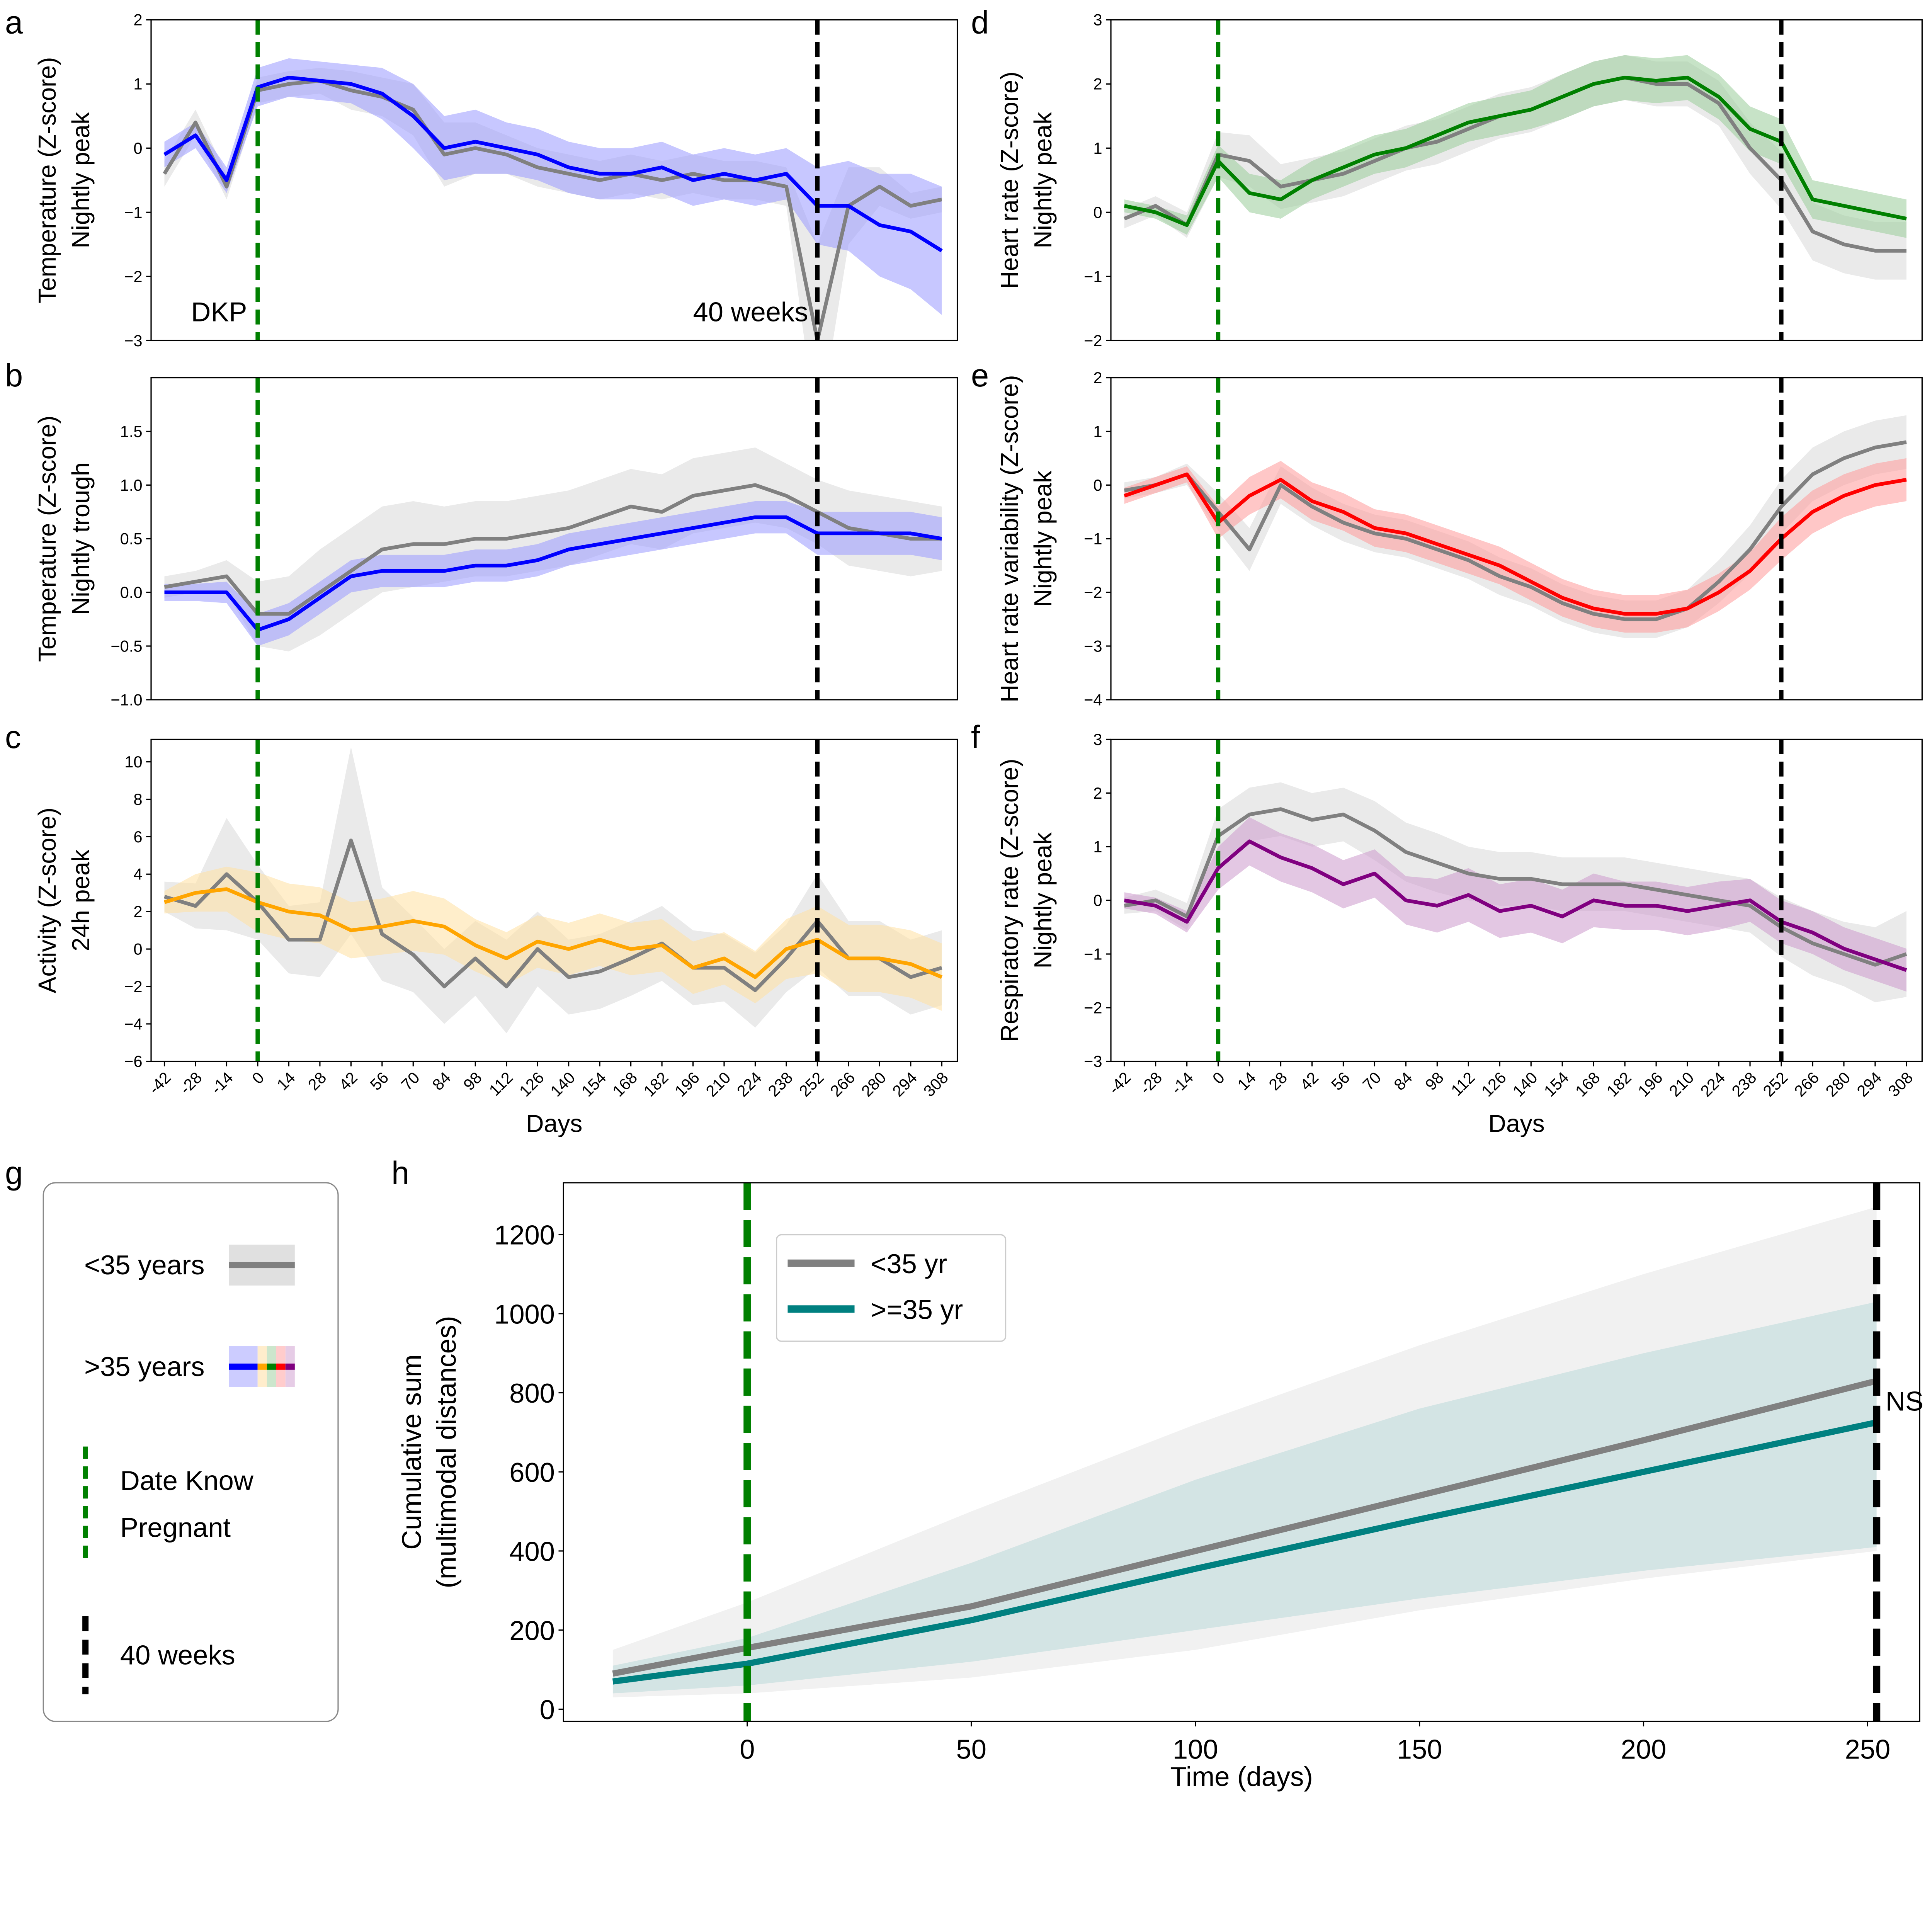 The width and height of the screenshot is (1932, 1932). Describe the element at coordinates (144, 1265) in the screenshot. I see `legend-label-under-35: <35 years` at that location.